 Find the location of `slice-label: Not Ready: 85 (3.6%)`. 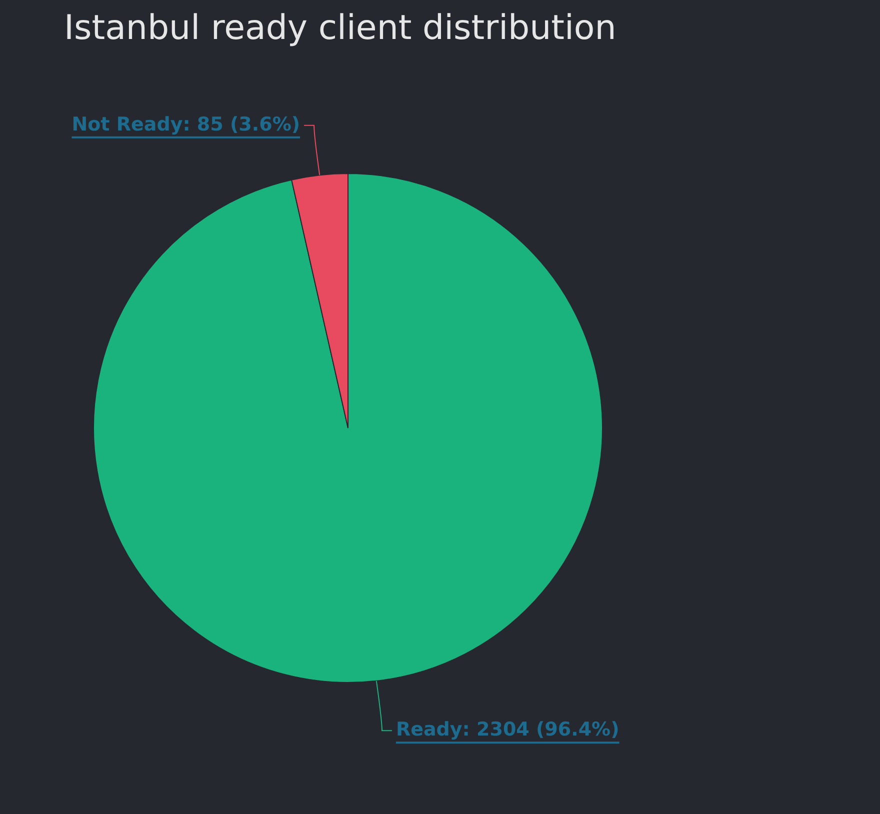

slice-label: Not Ready: 85 (3.6%) is located at coordinates (186, 124).